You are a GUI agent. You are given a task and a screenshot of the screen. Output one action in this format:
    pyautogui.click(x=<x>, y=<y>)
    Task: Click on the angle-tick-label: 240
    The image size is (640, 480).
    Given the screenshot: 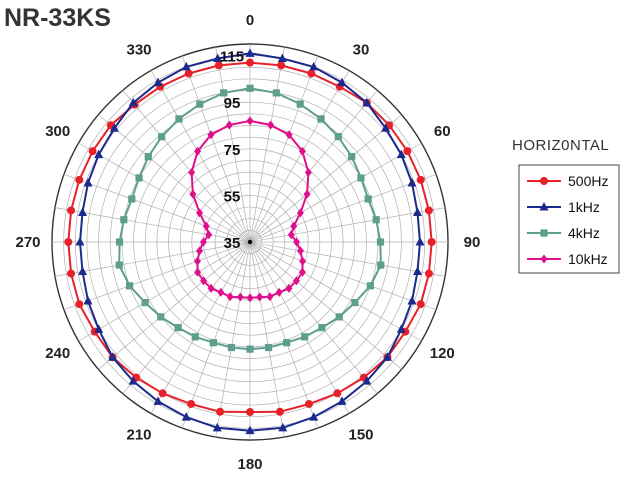 What is the action you would take?
    pyautogui.click(x=57, y=353)
    